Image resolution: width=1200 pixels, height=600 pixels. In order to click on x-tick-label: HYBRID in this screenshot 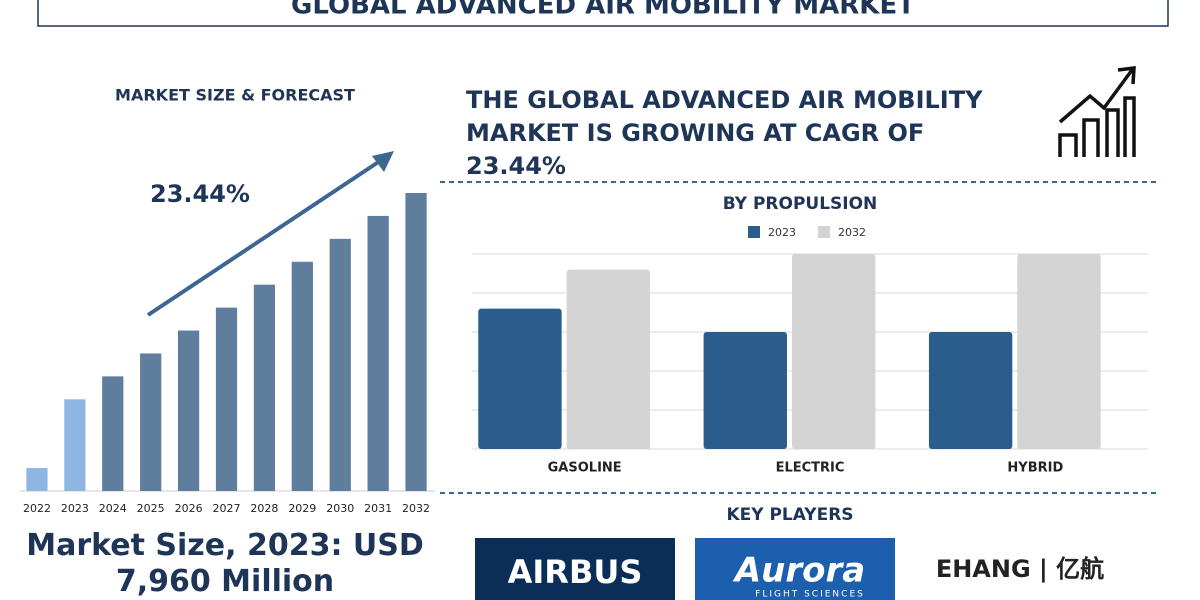, I will do `click(1035, 468)`.